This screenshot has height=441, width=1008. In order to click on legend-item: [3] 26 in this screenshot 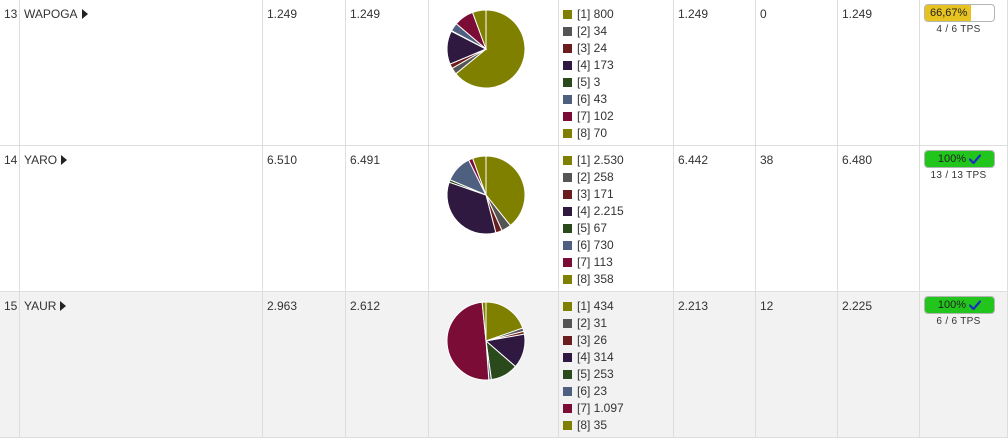, I will do `click(618, 340)`.